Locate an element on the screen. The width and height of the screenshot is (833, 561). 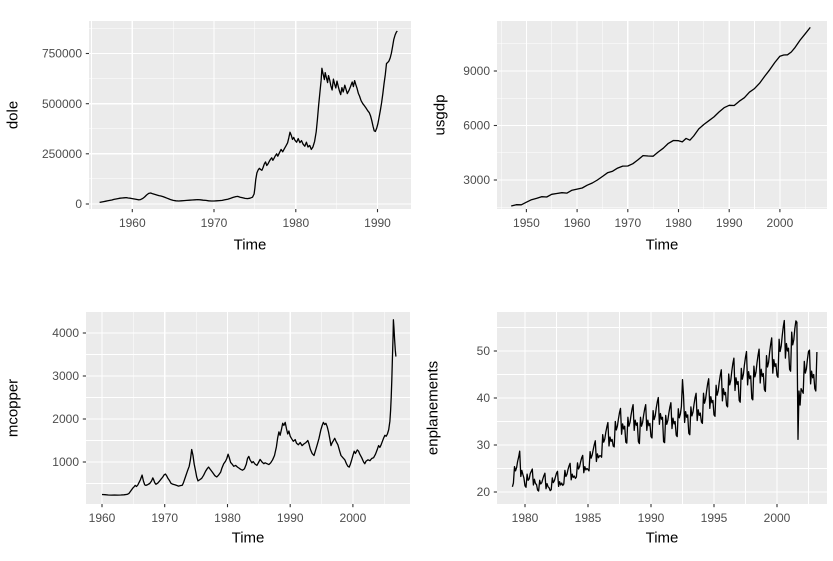
x-tick-label: 1950 is located at coordinates (526, 223).